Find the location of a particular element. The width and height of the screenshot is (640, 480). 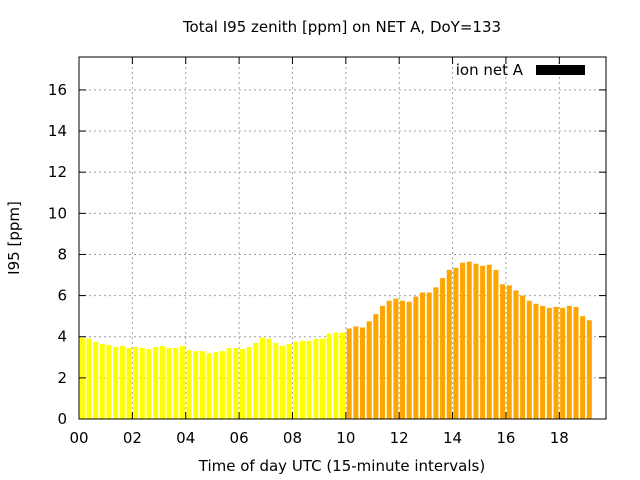

x-tick-label: 08 is located at coordinates (292, 438).